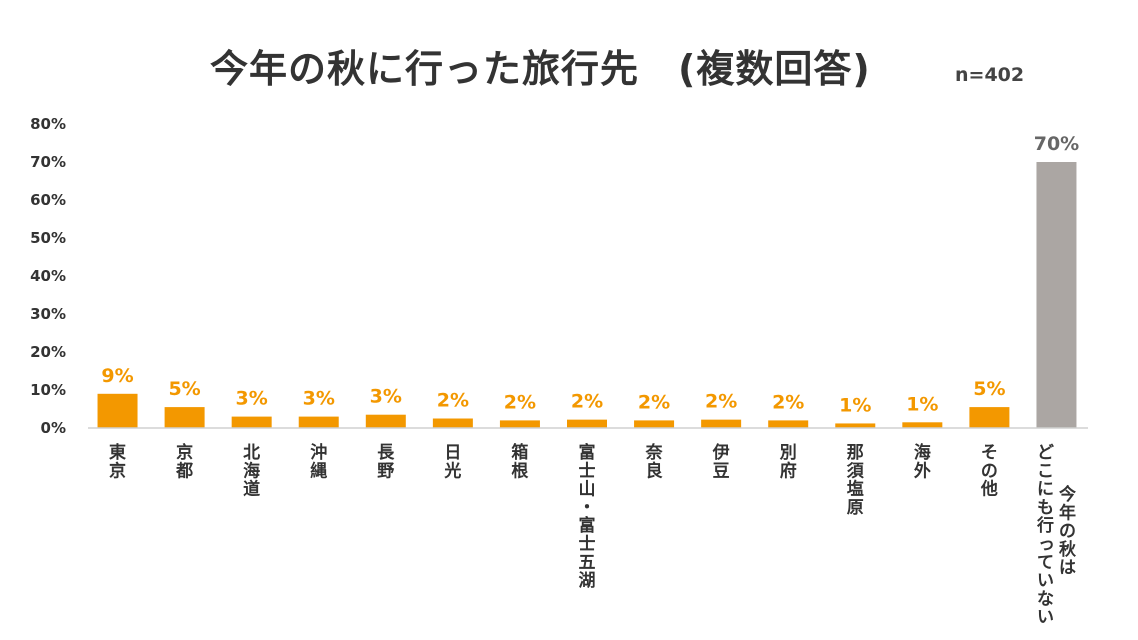 This screenshot has height=640, width=1138. Describe the element at coordinates (990, 75) in the screenshot. I see `chart-subtitle: n=402` at that location.